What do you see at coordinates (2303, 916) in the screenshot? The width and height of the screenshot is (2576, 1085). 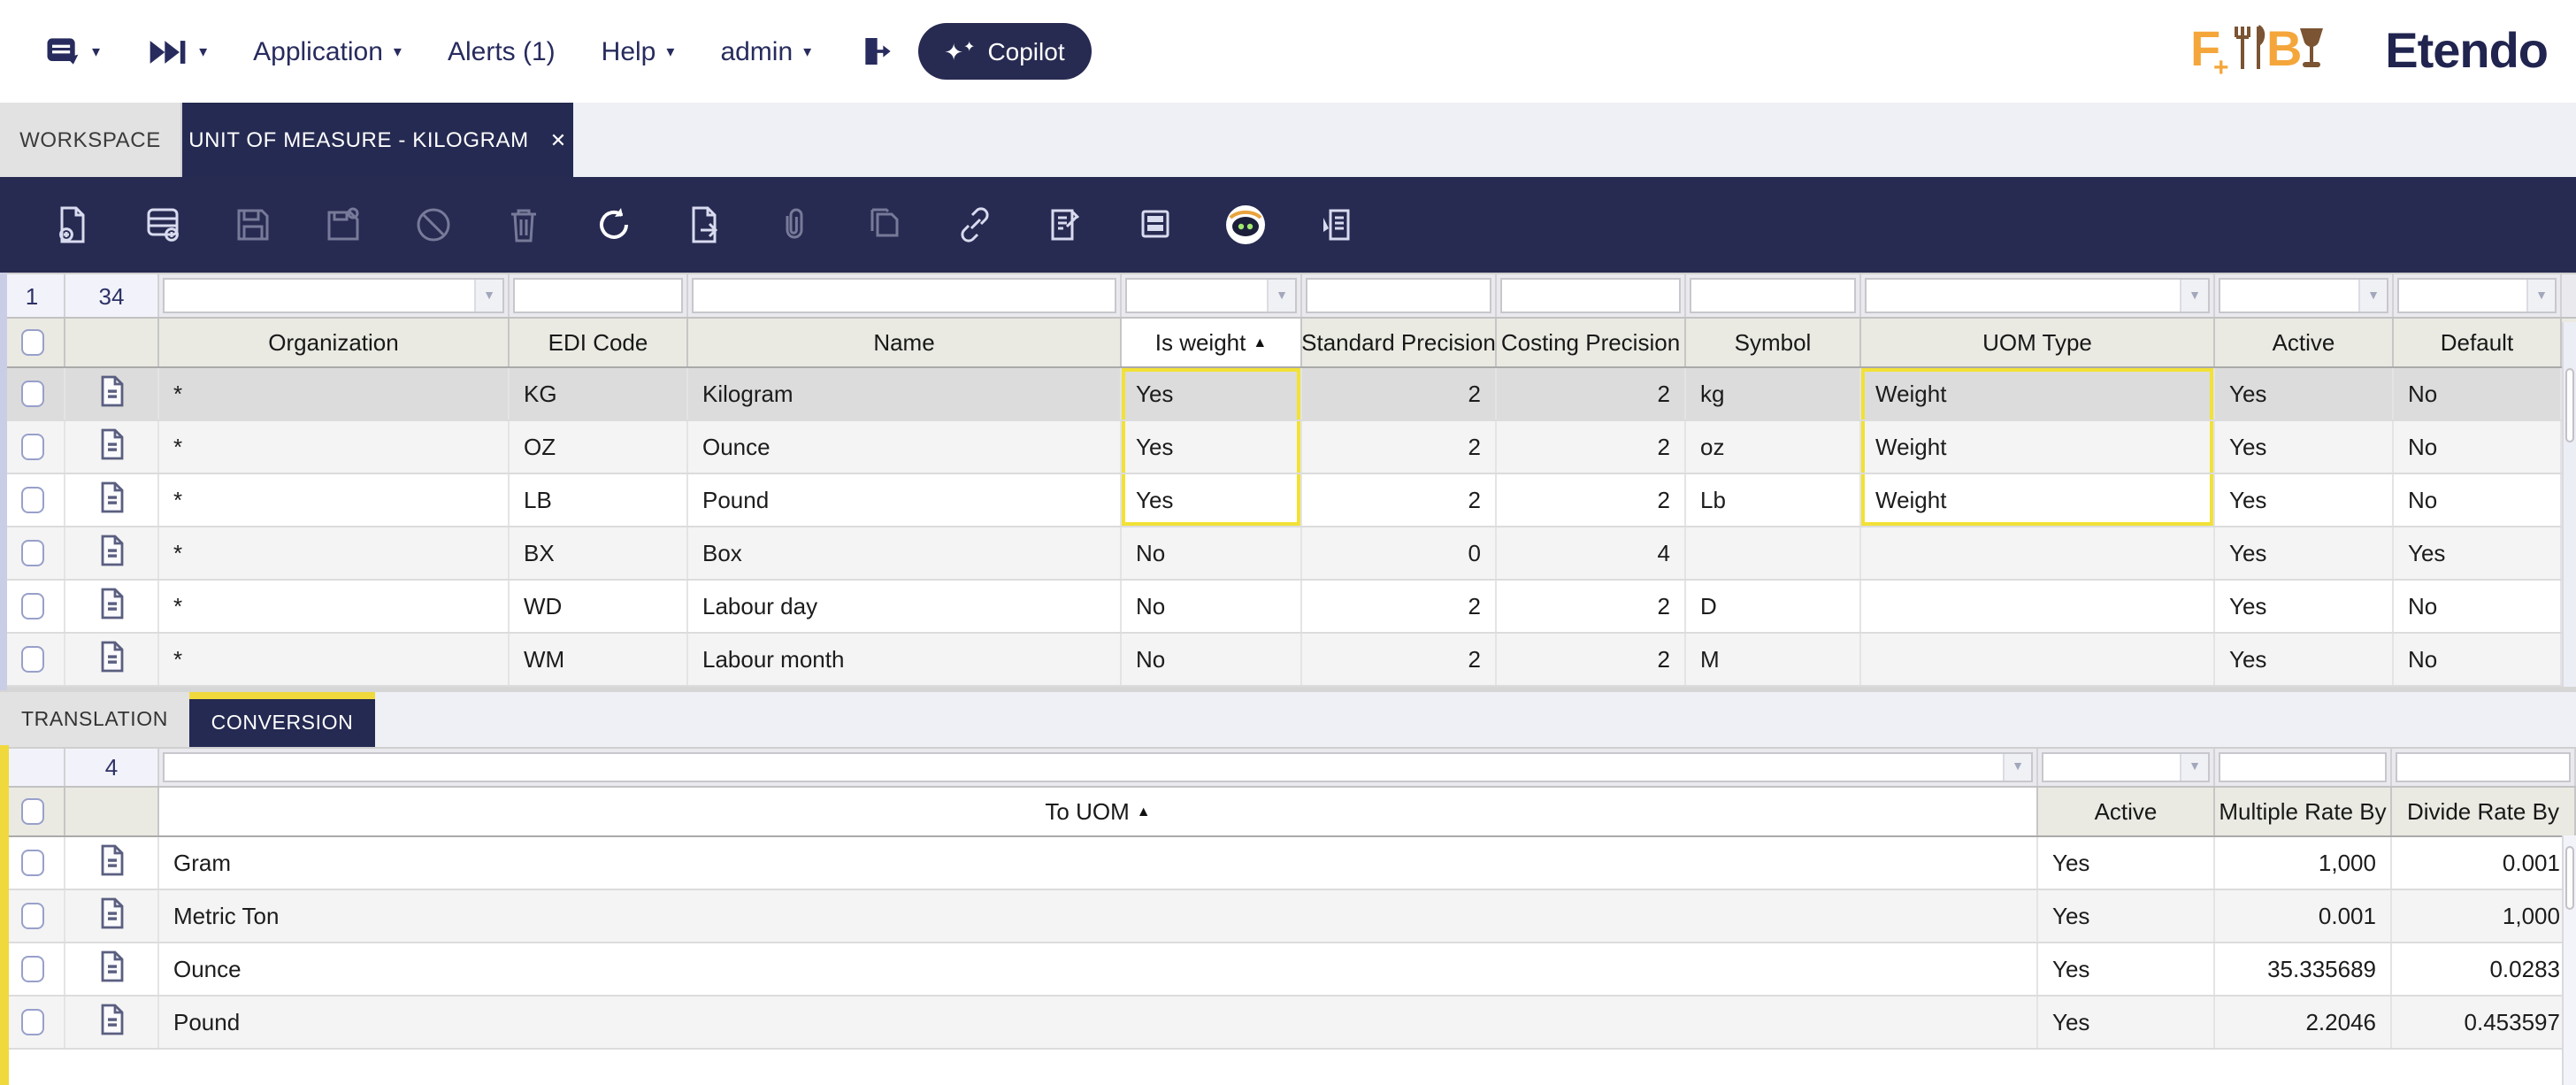 I see `multiple_rate-cell: 0.001` at bounding box center [2303, 916].